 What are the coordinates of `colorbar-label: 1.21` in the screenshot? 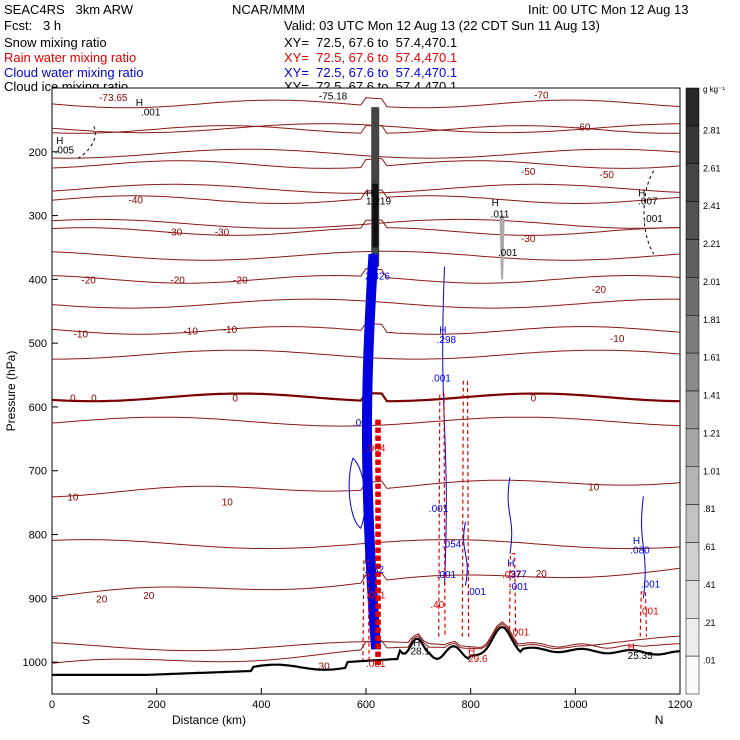 It's located at (712, 433).